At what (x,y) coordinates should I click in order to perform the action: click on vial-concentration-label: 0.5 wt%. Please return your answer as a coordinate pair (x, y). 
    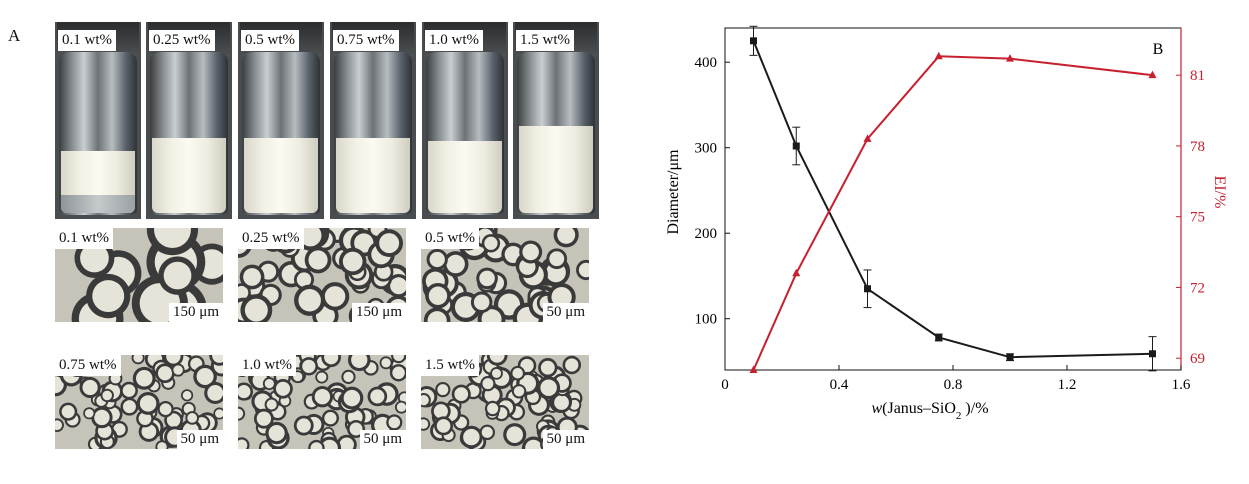
    Looking at the image, I should click on (270, 40).